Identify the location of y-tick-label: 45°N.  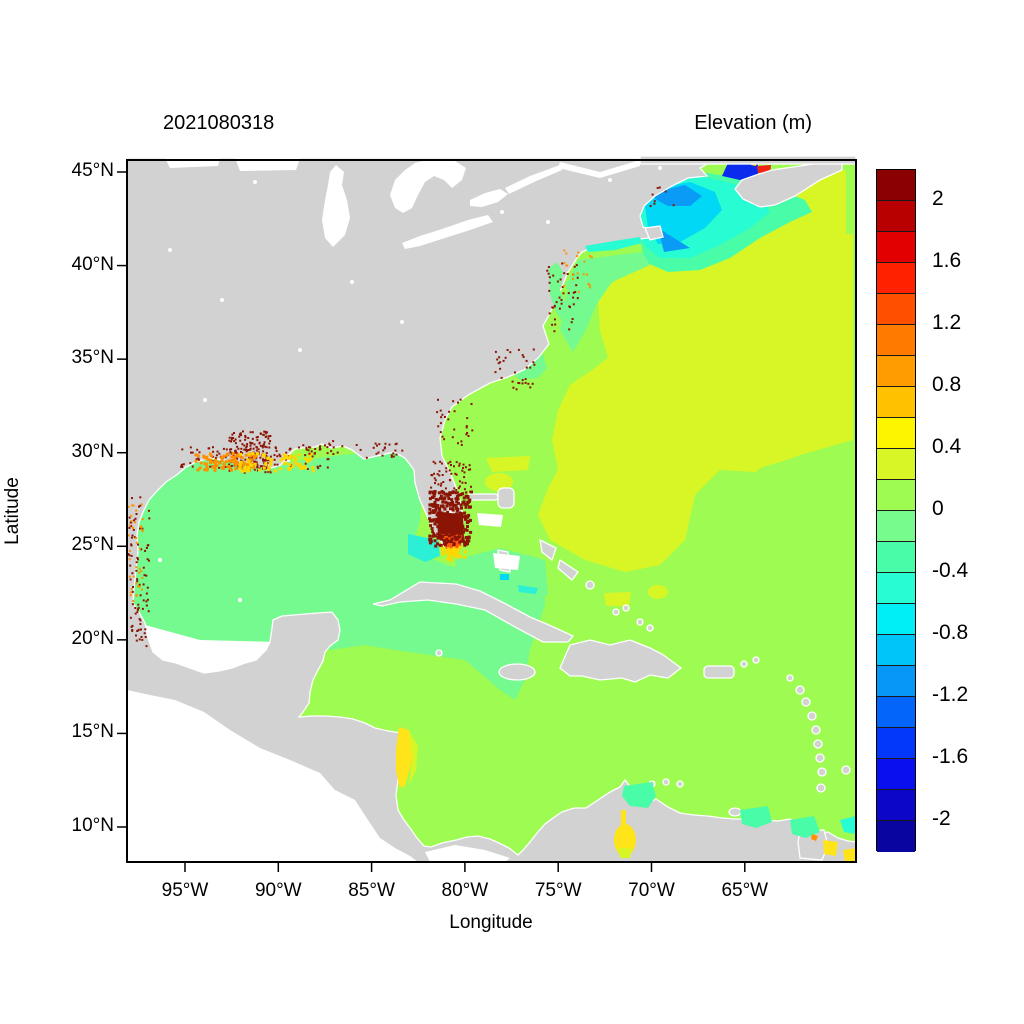
(92, 170).